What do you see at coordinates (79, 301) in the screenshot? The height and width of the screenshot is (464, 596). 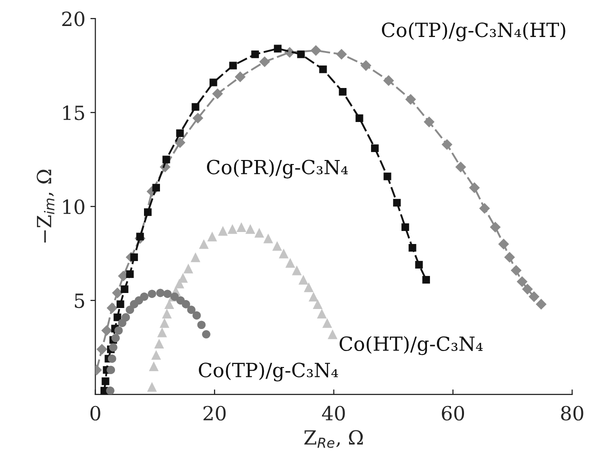 I see `y-tick-label: 5` at bounding box center [79, 301].